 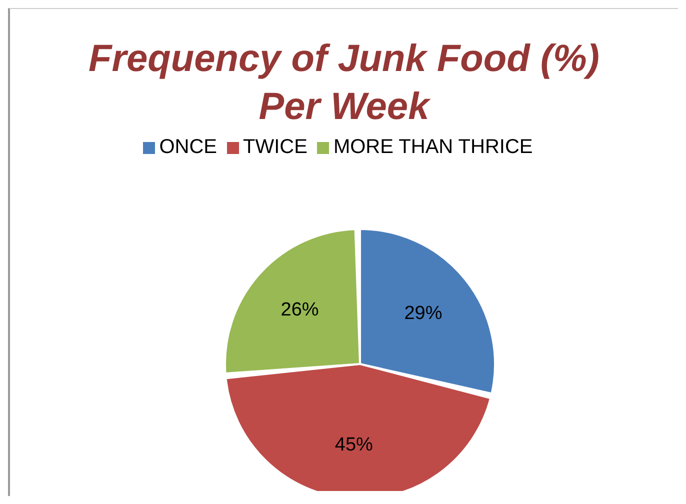 What do you see at coordinates (188, 147) in the screenshot?
I see `legend-label: ONCE` at bounding box center [188, 147].